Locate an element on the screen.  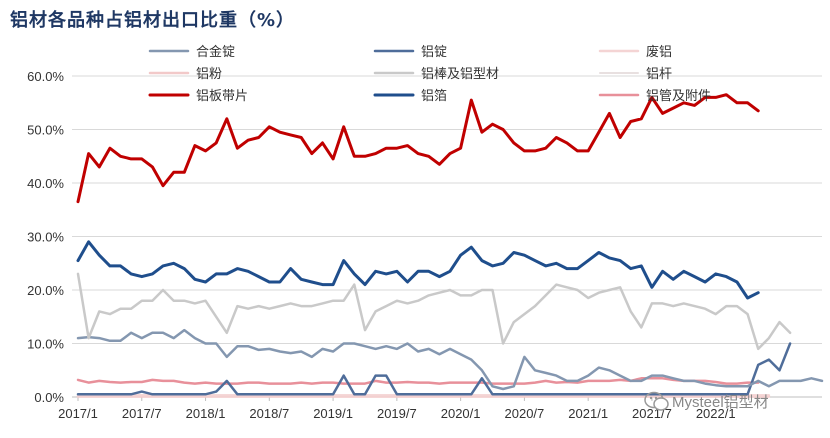
y-tick-label: 0.0% is located at coordinates (49, 397).